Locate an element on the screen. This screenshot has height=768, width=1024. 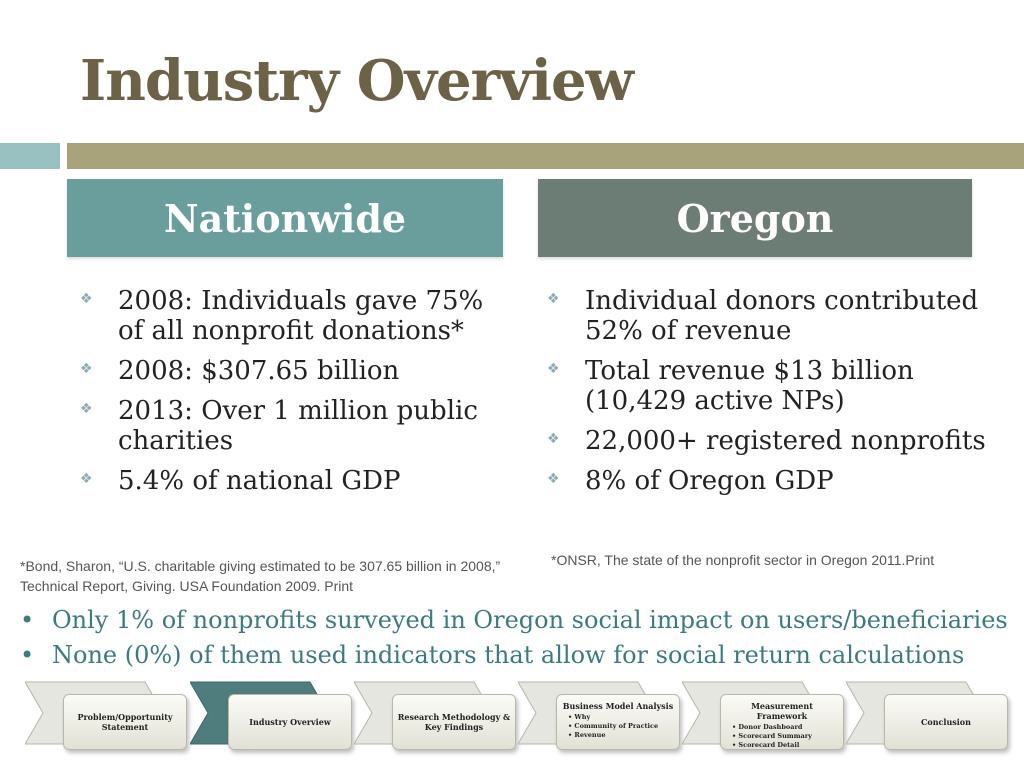
oregon-header: Oregon is located at coordinates (755, 218).